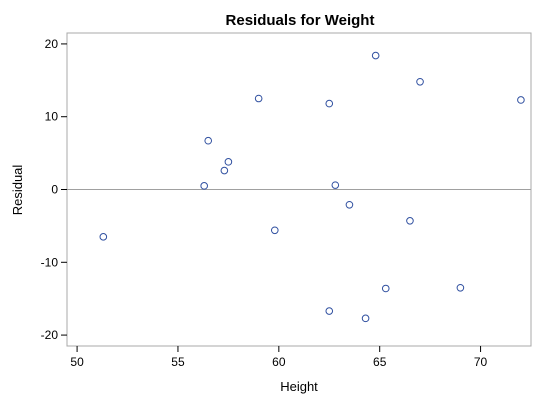  What do you see at coordinates (52, 117) in the screenshot?
I see `y-tick-label: 10` at bounding box center [52, 117].